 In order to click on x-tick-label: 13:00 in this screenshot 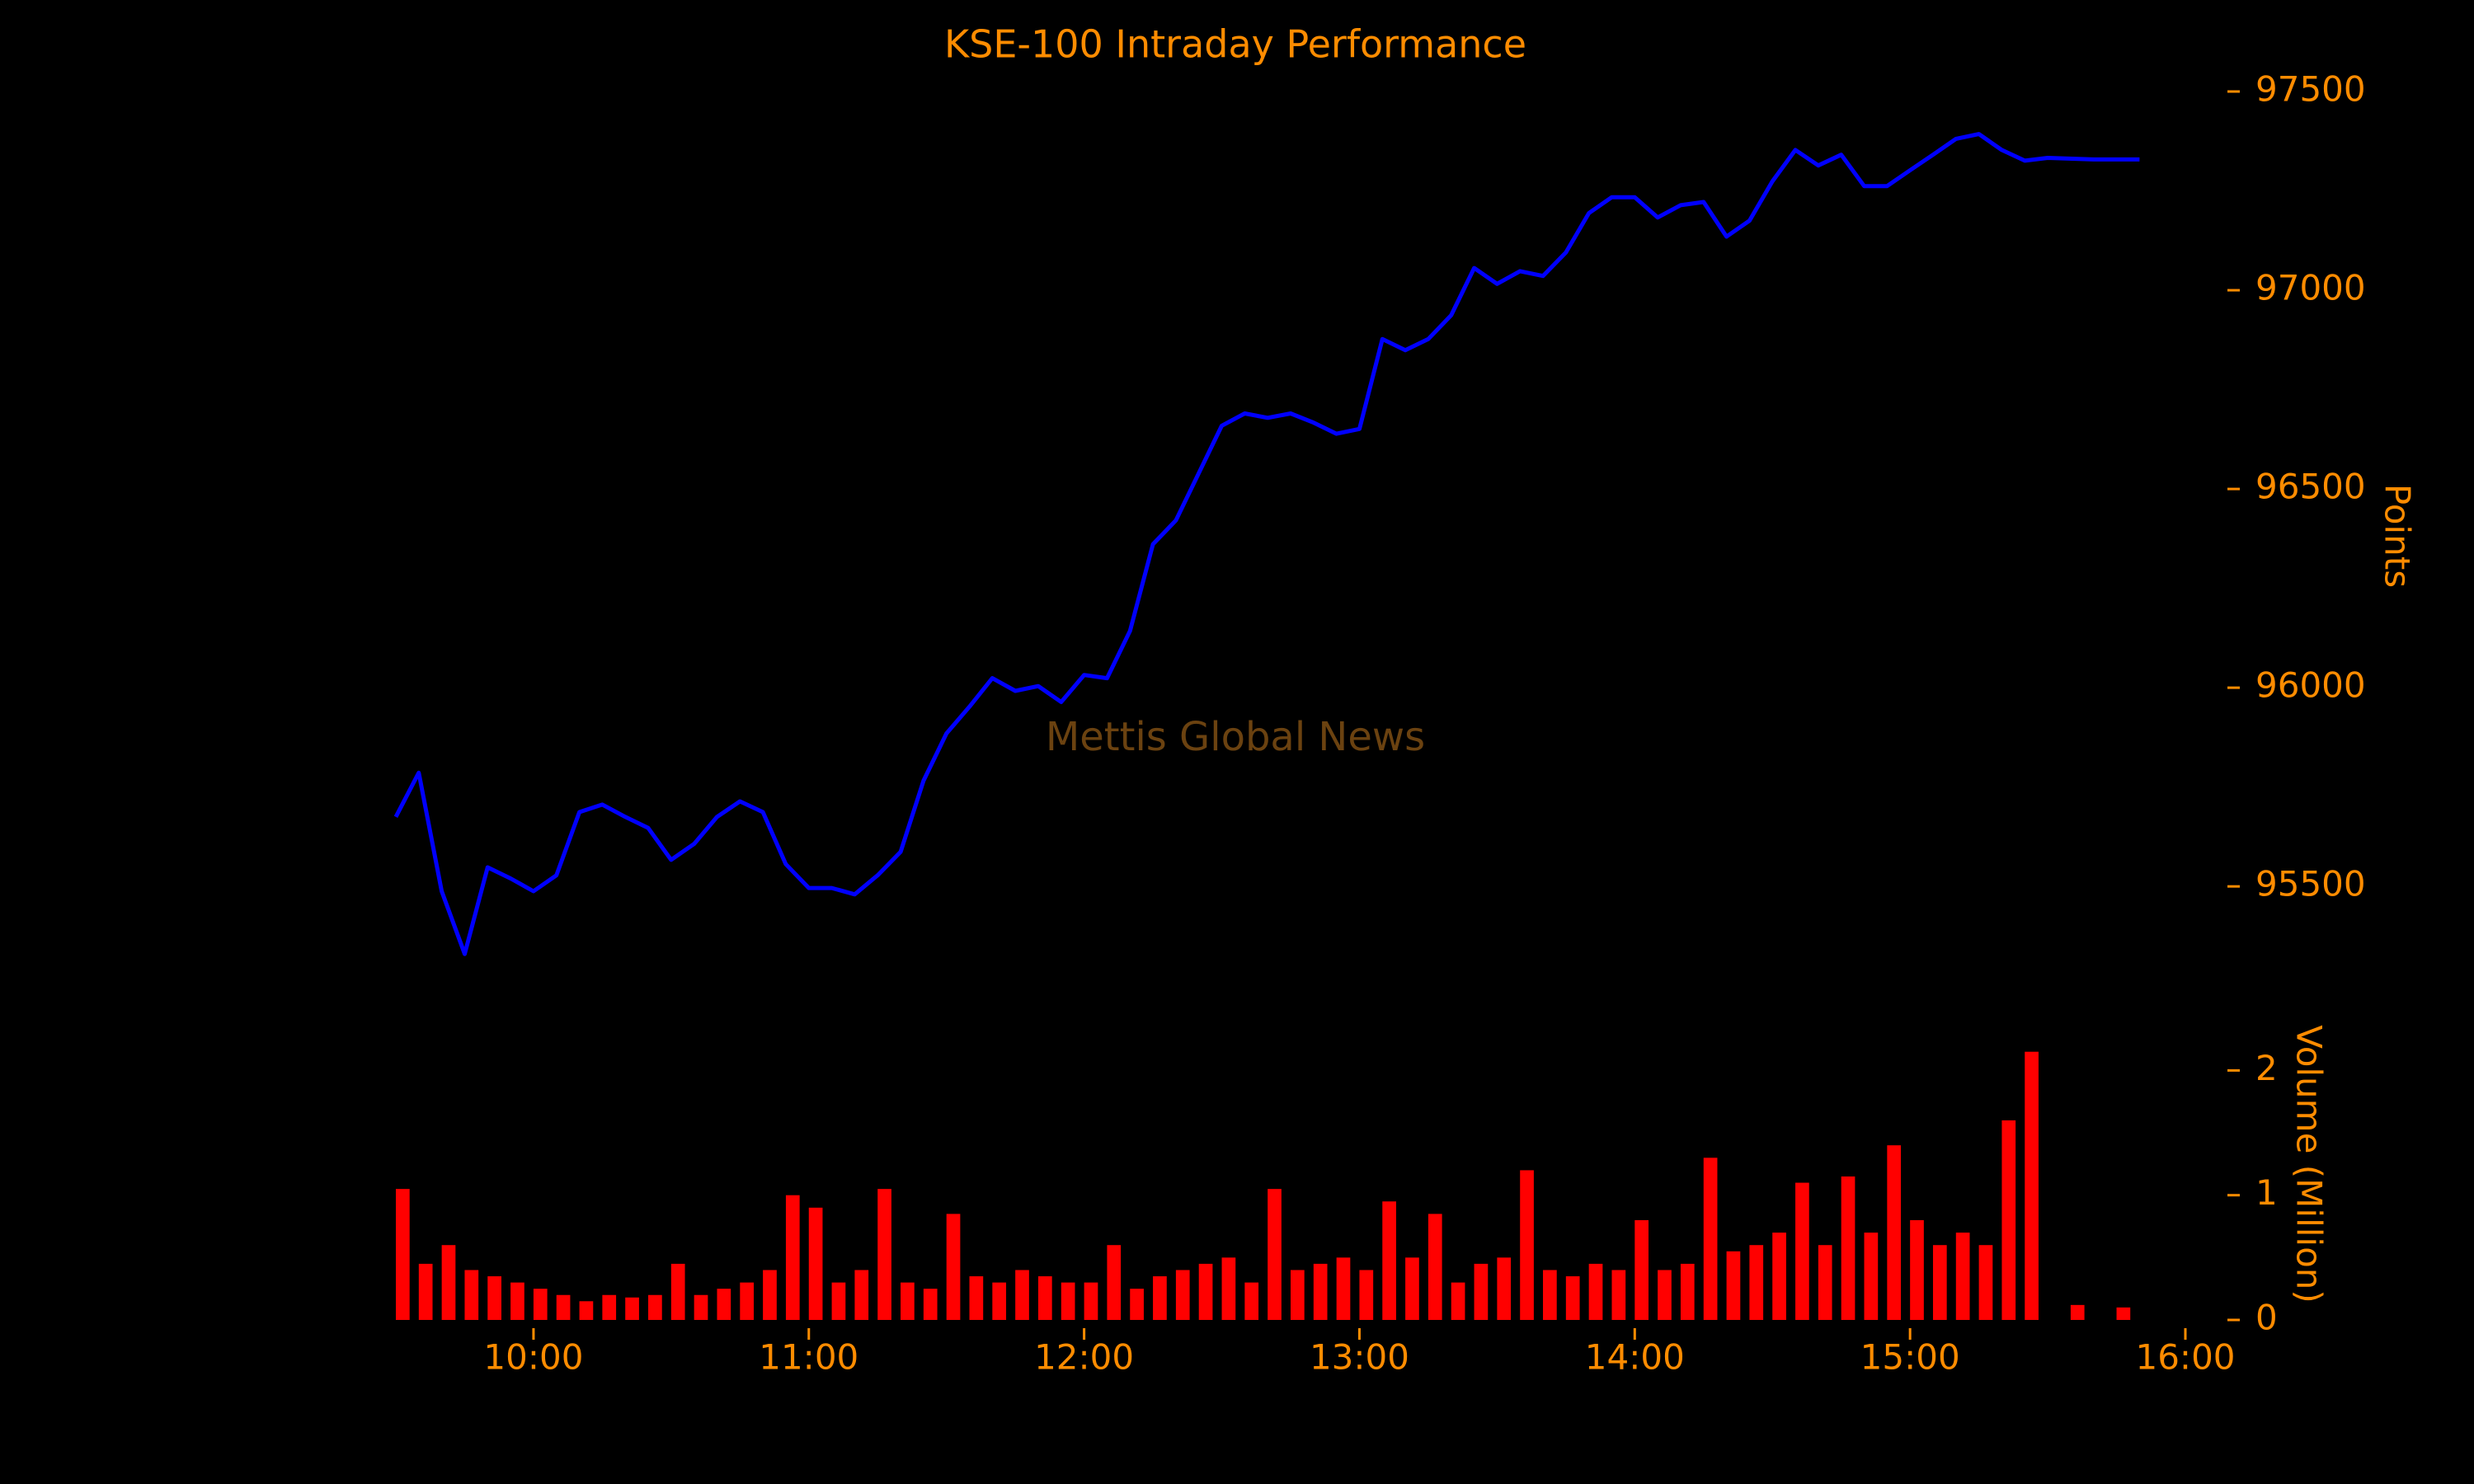, I will do `click(1359, 1357)`.